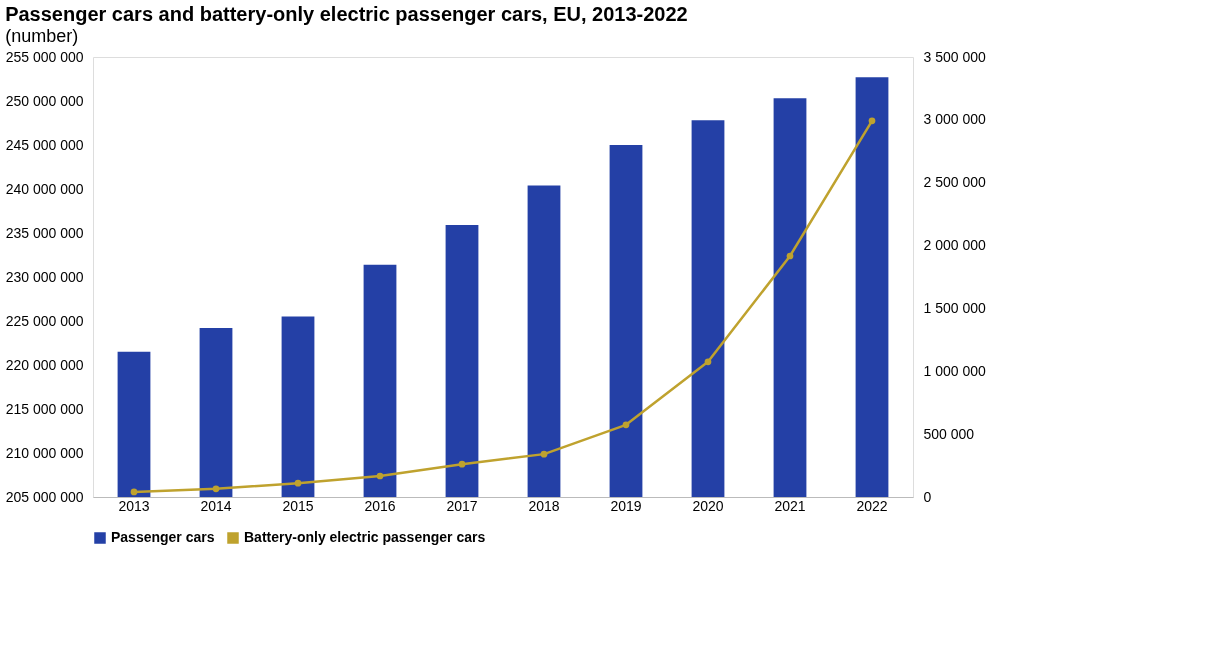 The height and width of the screenshot is (670, 1220). What do you see at coordinates (462, 505) in the screenshot?
I see `x-tick-label: 2017` at bounding box center [462, 505].